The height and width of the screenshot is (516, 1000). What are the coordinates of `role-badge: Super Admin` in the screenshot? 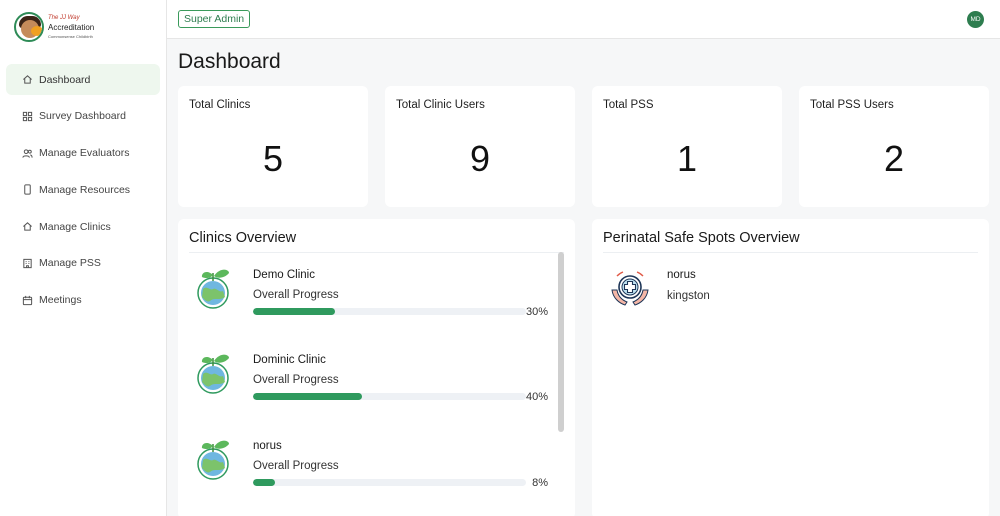 It's located at (214, 19).